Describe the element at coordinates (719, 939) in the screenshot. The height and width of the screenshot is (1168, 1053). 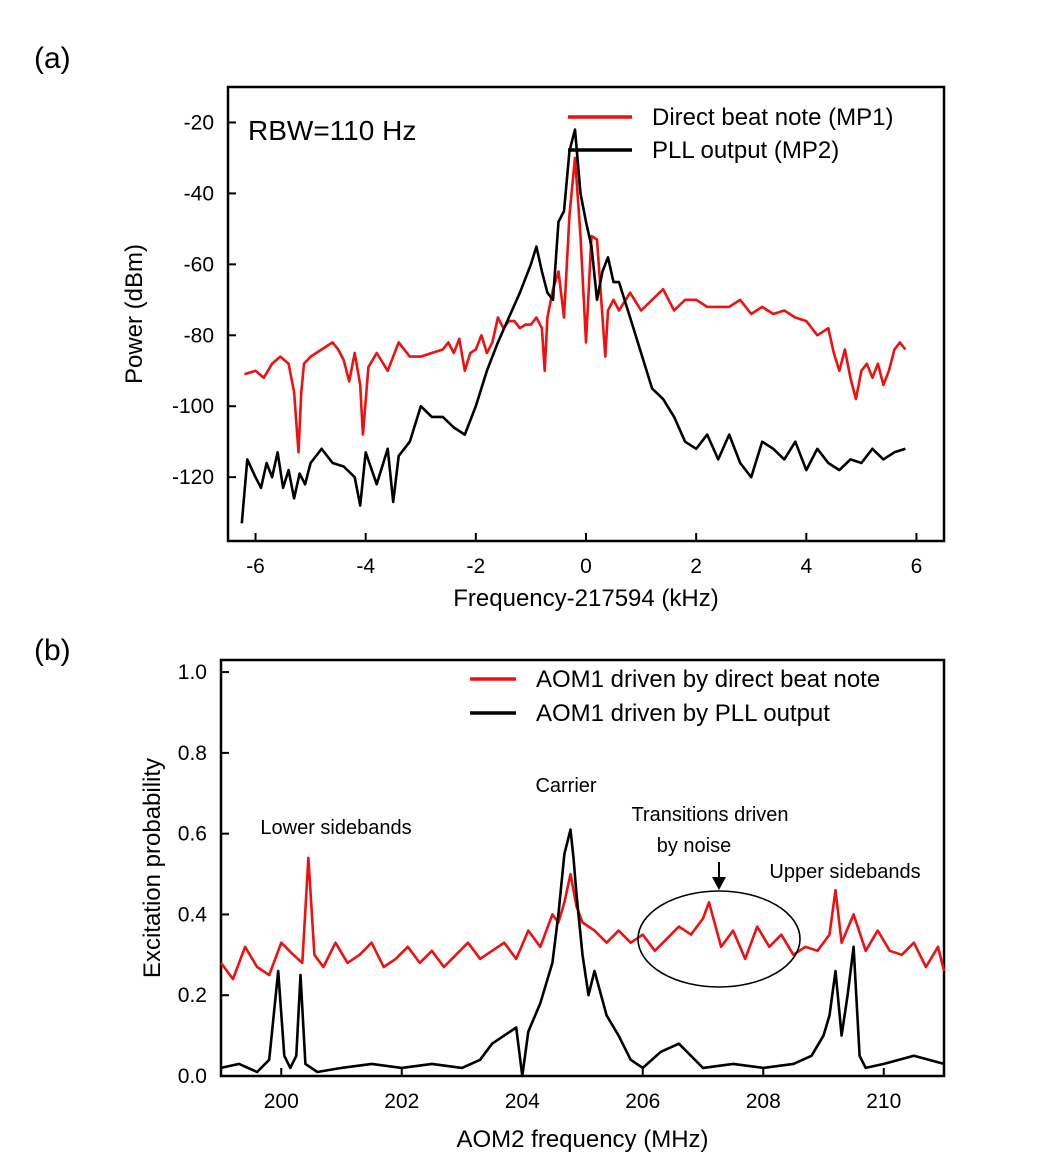
I see `noise-ellipse` at that location.